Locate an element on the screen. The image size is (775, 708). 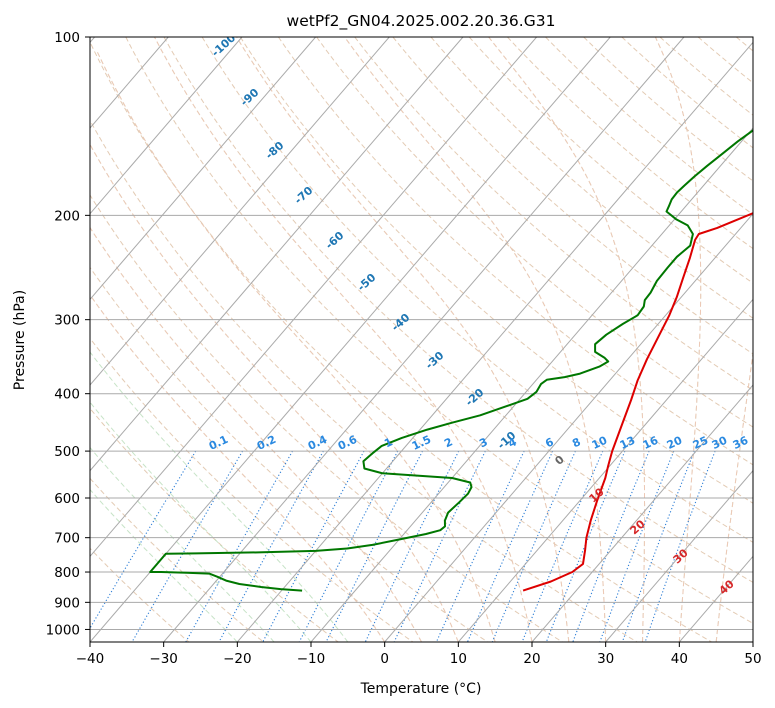
y-tick-label: 800 is located at coordinates (67, 573).